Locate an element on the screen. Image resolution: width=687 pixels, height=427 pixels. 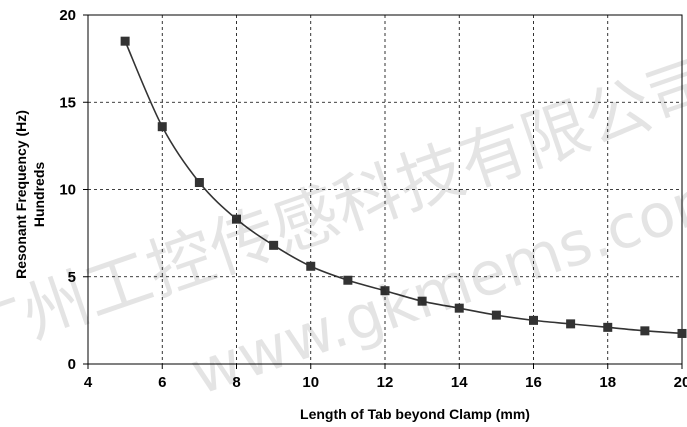
y-tick-label: 10 is located at coordinates (67, 190).